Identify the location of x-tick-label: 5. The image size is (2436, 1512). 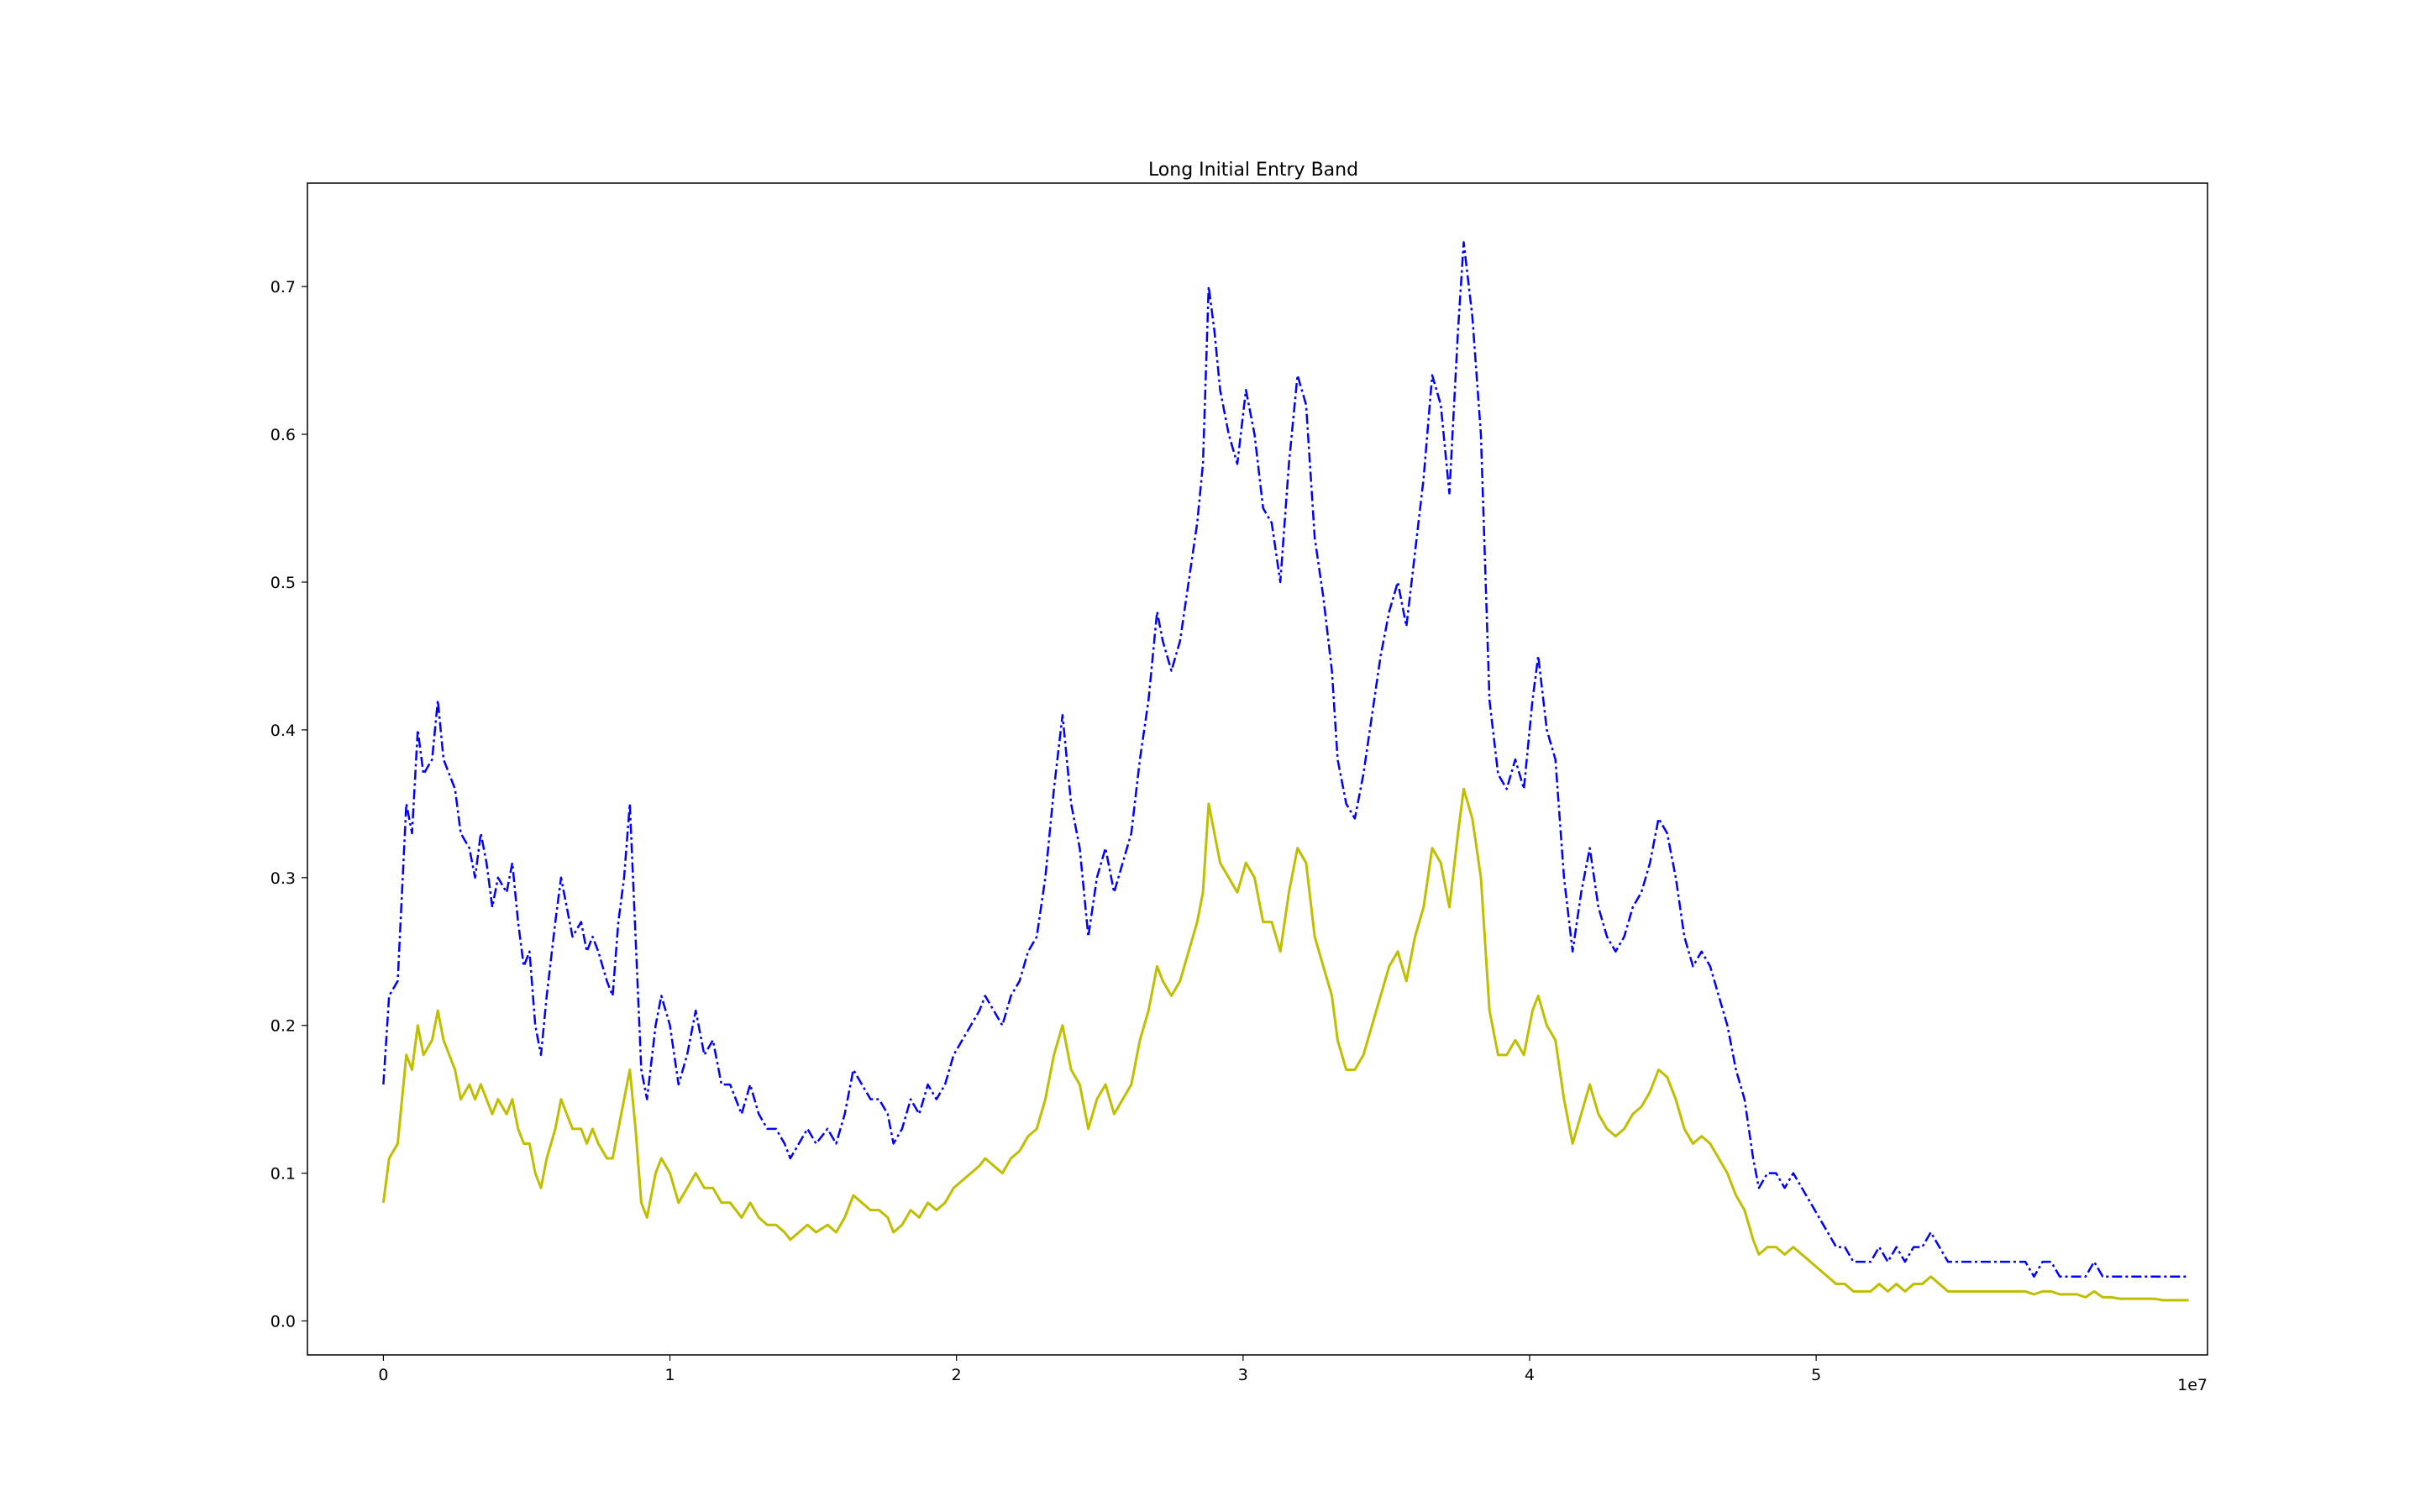
(1816, 1375).